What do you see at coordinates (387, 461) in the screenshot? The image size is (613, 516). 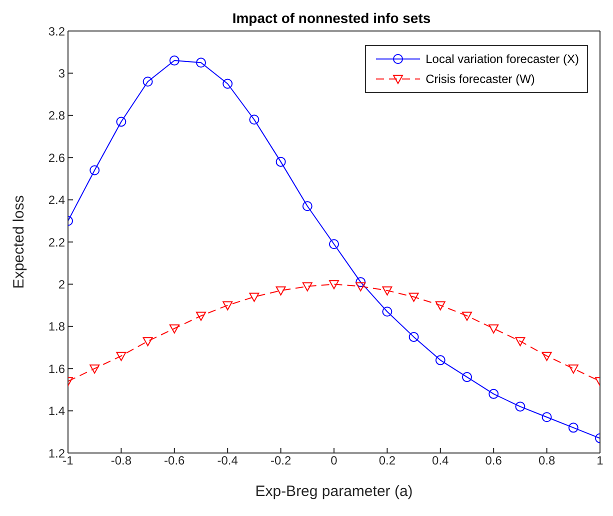 I see `x-tick-label: 0.2` at bounding box center [387, 461].